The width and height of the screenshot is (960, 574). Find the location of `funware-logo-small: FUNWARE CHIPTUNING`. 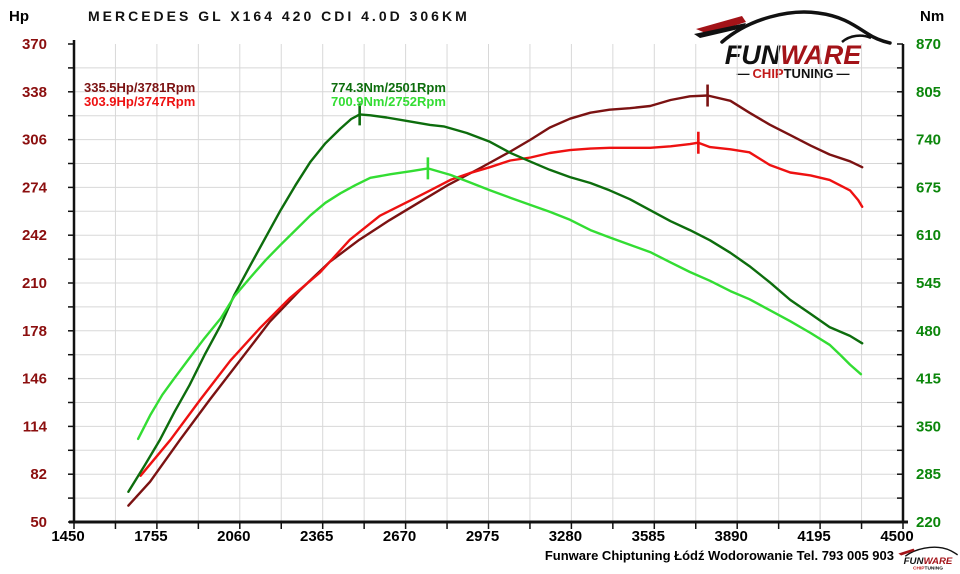

funware-logo-small: FUNWARE CHIPTUNING is located at coordinates (928, 558).